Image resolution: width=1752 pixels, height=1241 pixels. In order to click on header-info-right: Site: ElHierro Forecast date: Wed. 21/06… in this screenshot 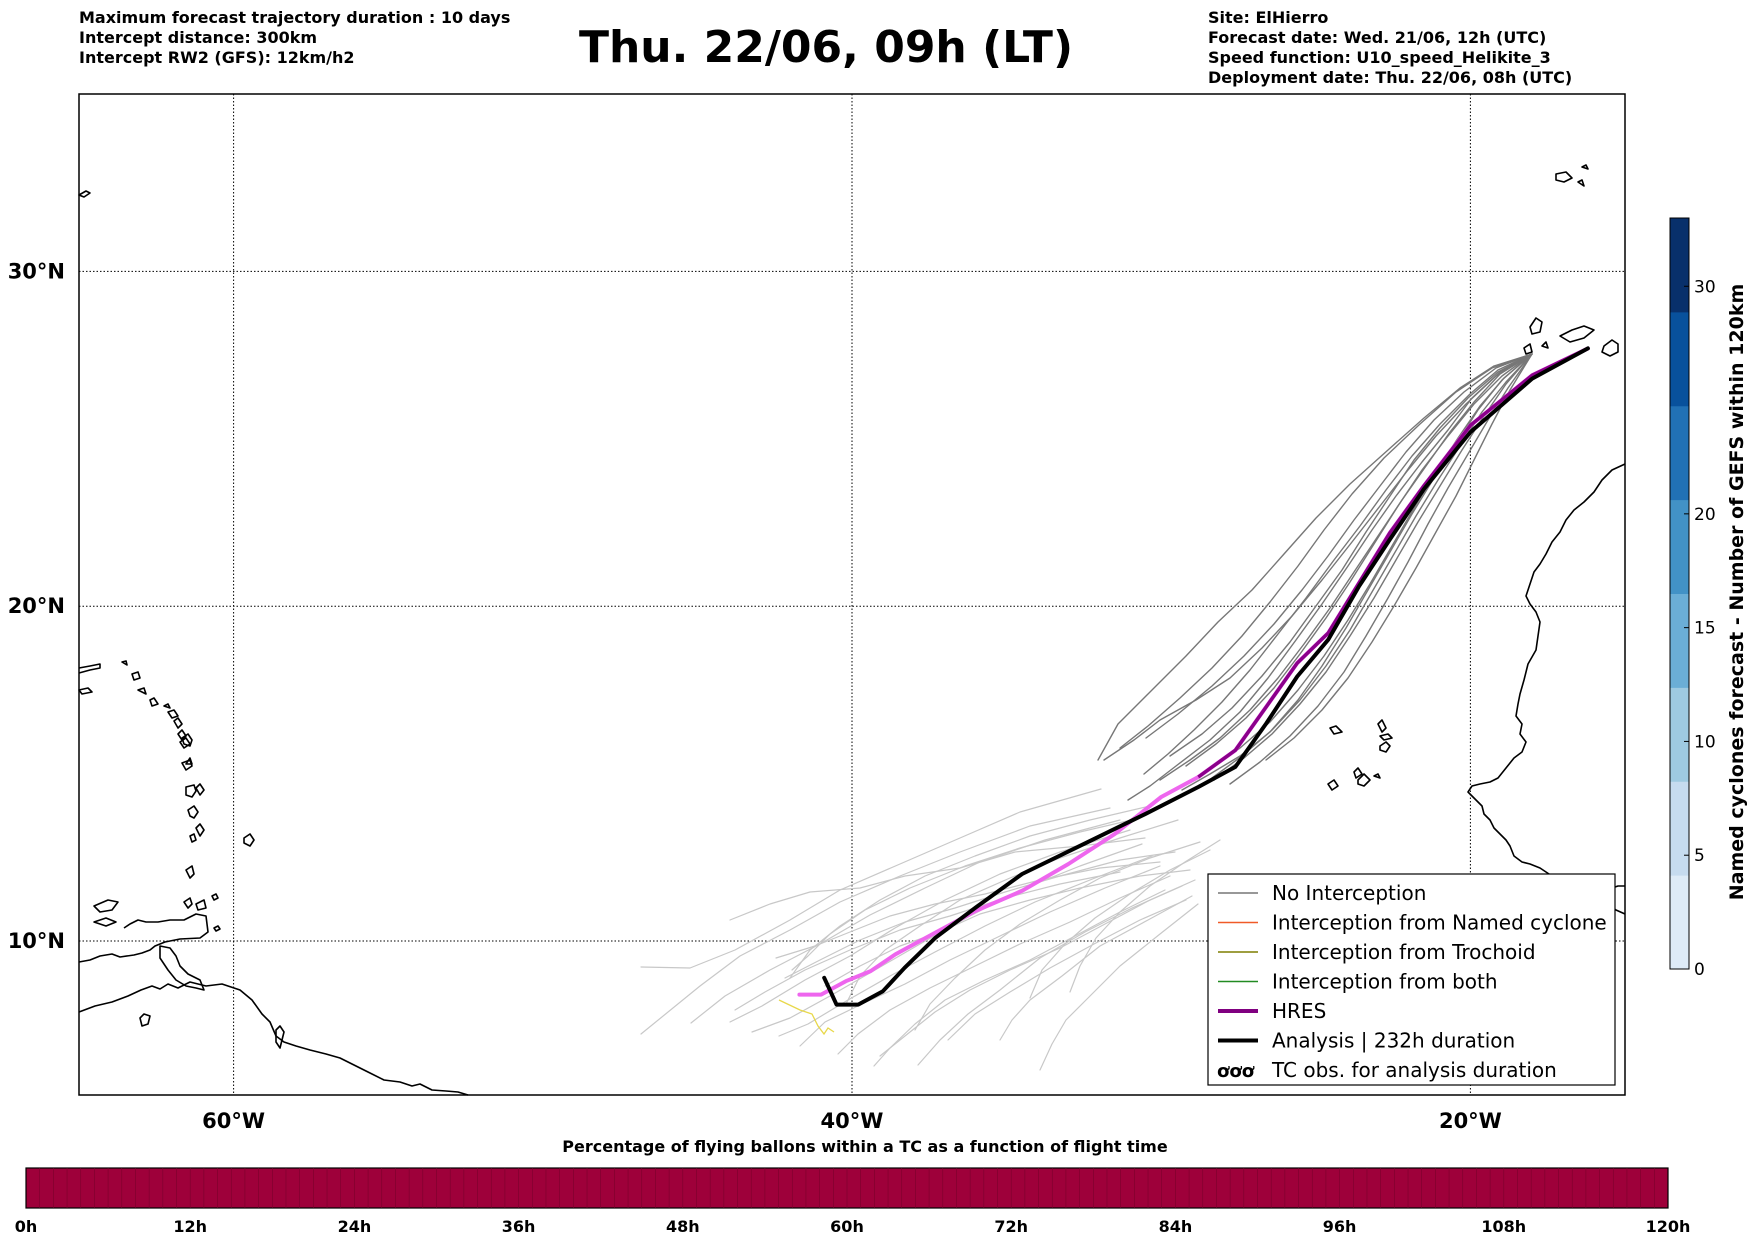, I will do `click(1390, 48)`.